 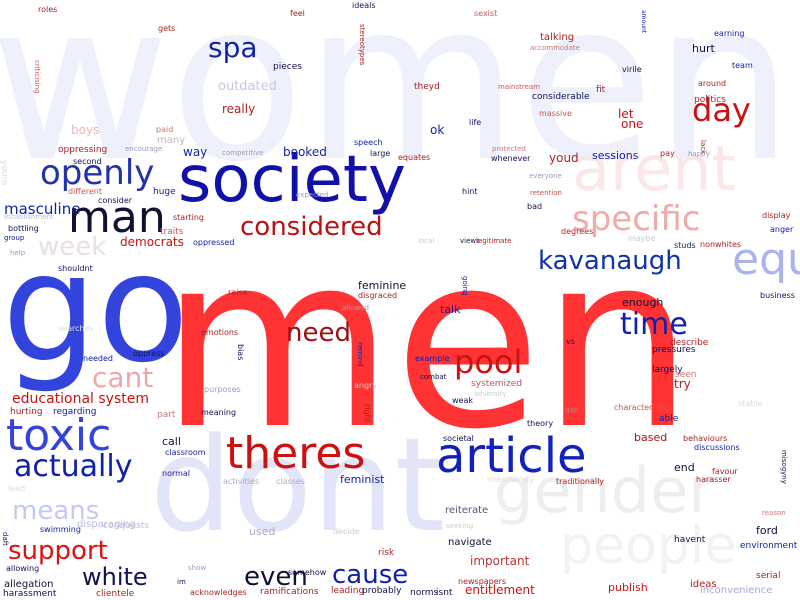 What do you see at coordinates (535, 206) in the screenshot?
I see `word-bad: bad` at bounding box center [535, 206].